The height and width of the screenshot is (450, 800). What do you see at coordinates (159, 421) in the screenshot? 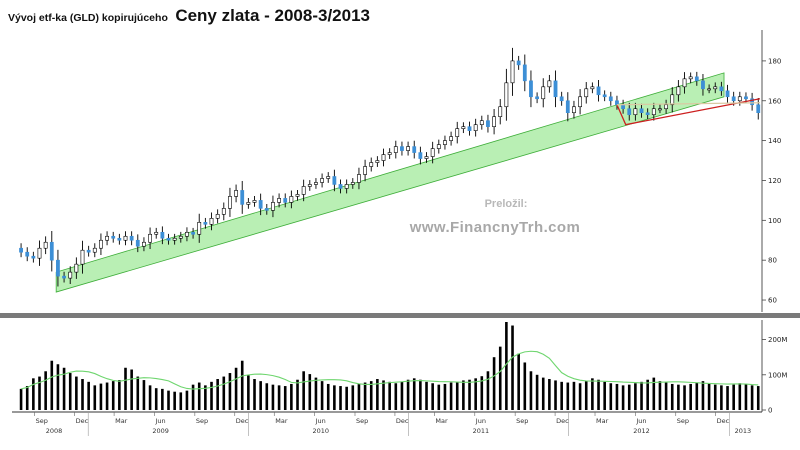
I see `month-tick-label: Jun` at bounding box center [159, 421].